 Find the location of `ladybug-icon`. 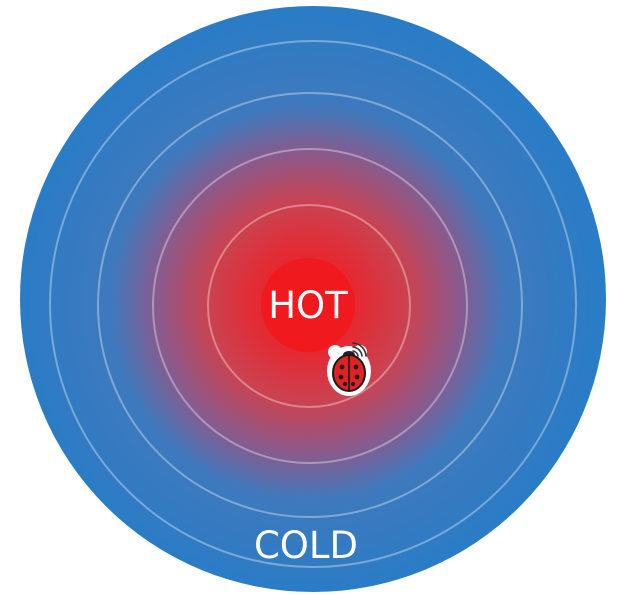

ladybug-icon is located at coordinates (349, 371).